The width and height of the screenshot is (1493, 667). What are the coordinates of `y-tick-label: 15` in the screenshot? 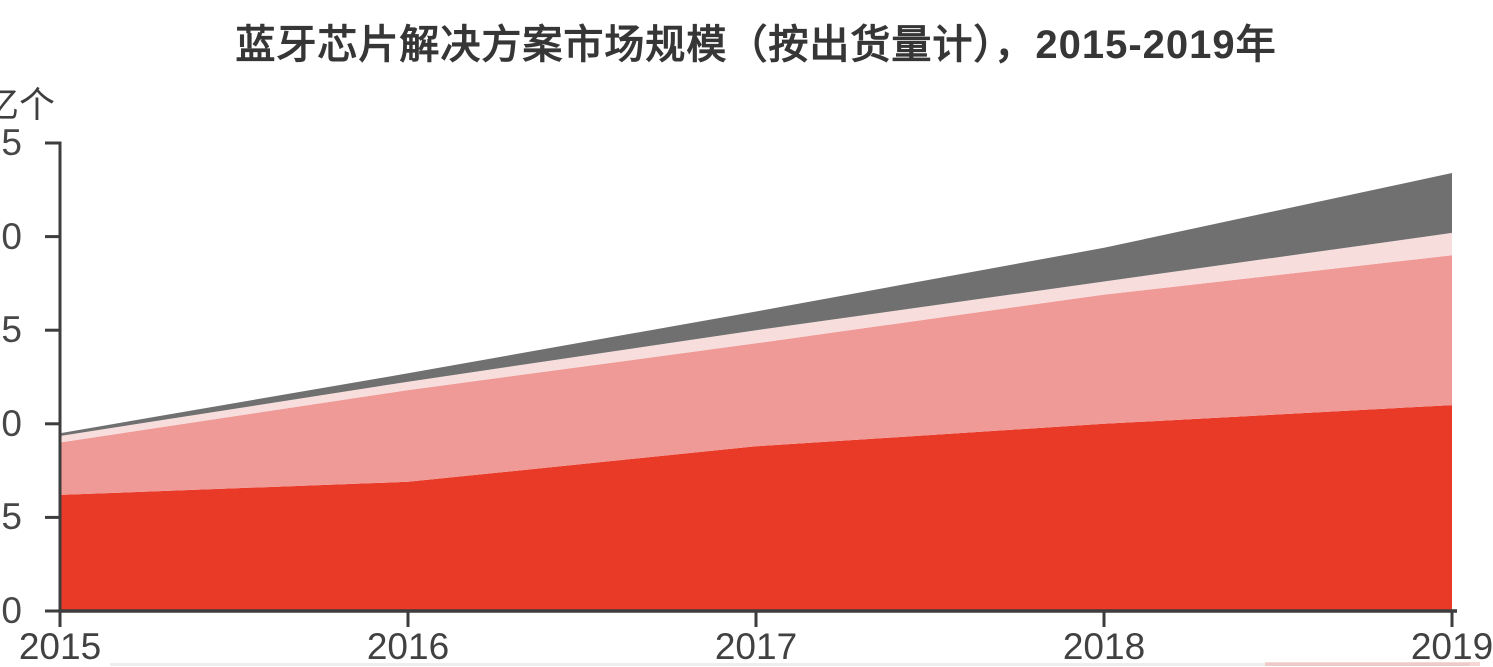 It's located at (11, 330).